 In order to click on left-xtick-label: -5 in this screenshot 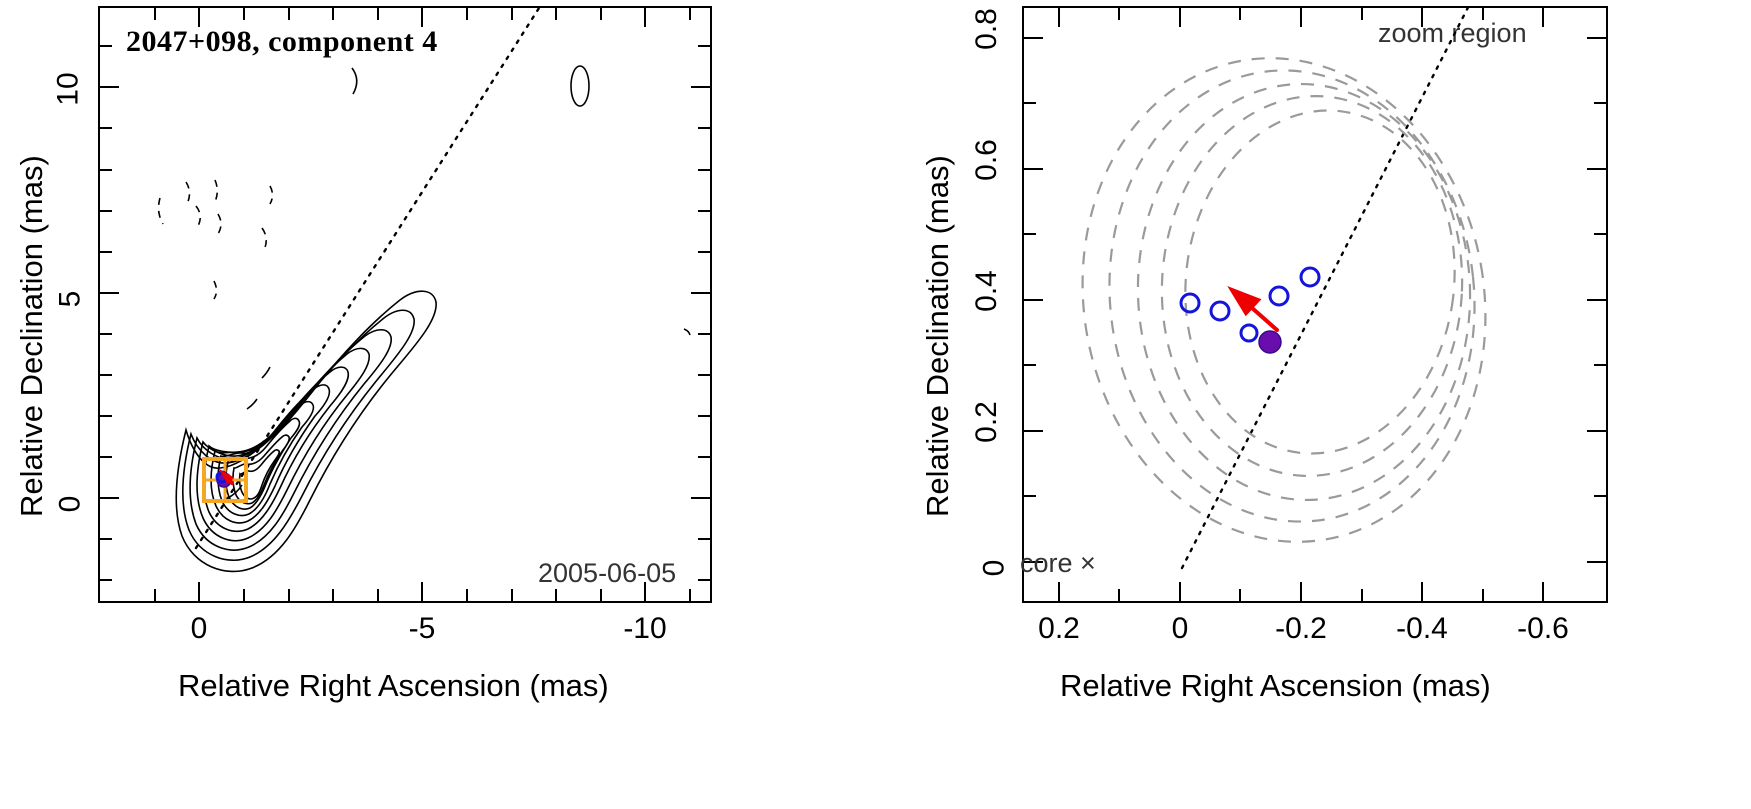, I will do `click(422, 628)`.